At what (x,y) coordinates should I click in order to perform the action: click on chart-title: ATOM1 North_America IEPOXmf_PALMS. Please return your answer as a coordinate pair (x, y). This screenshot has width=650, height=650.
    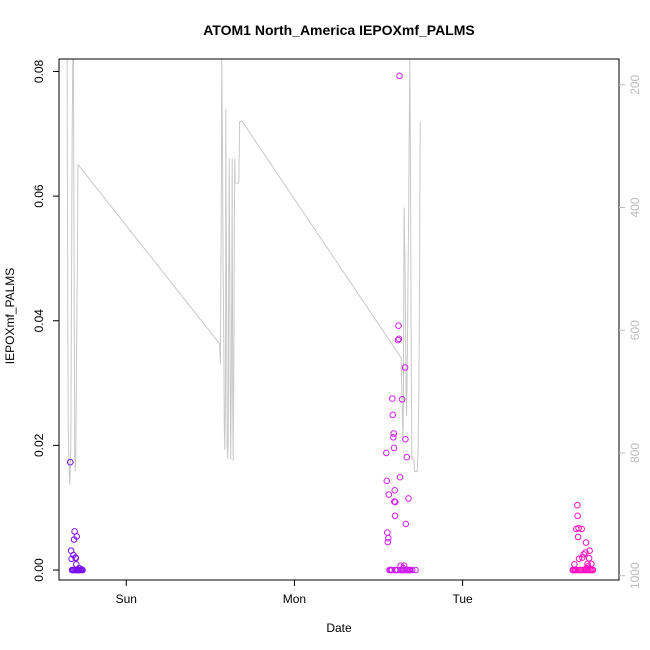
    Looking at the image, I should click on (339, 30).